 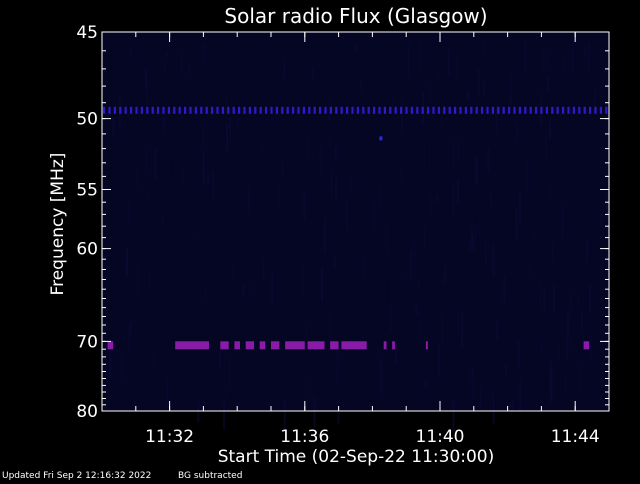 I want to click on x-axis-label: Start Time (02-Sep-22 11:30:00), so click(x=356, y=457).